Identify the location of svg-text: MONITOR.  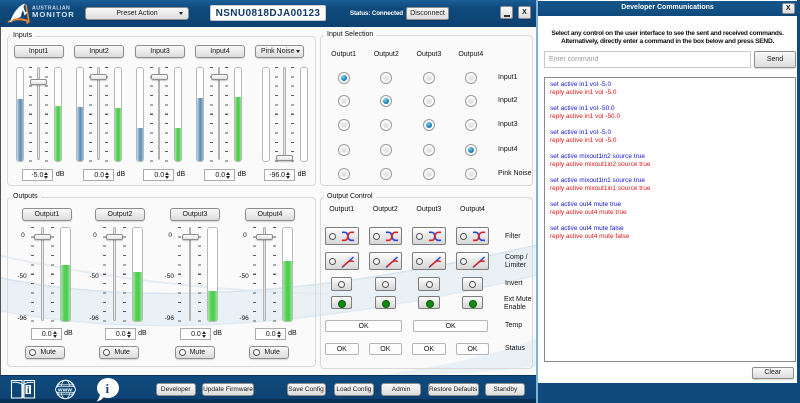
(53, 14).